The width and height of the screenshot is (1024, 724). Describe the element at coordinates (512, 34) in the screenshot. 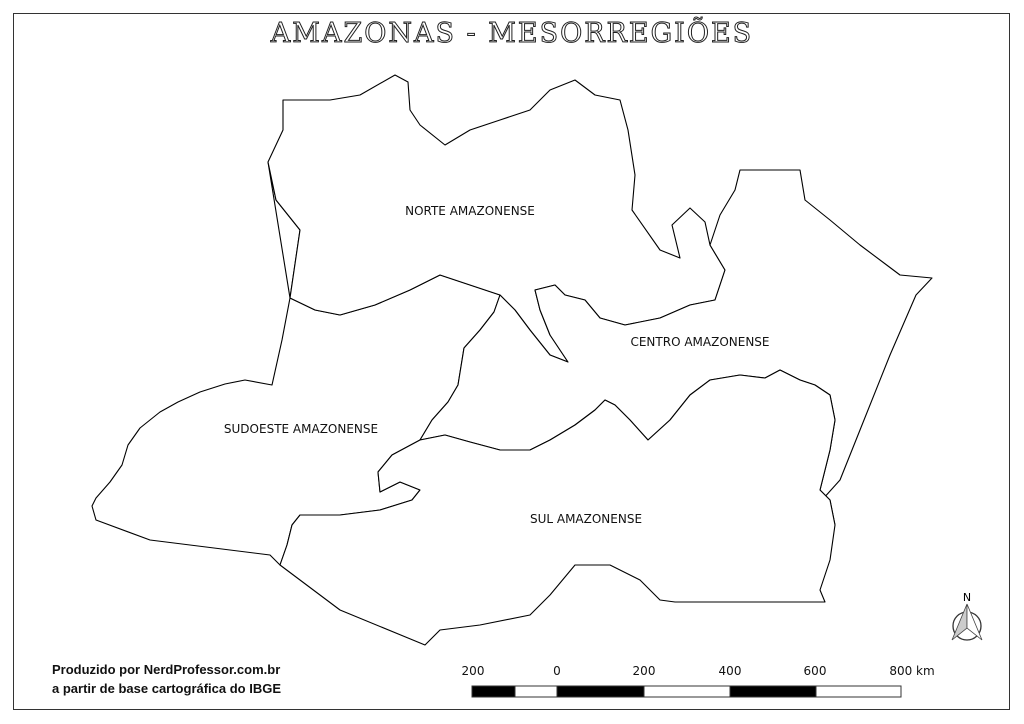

I see `map-title: AMAZONAS - MESORREGIÕES` at that location.